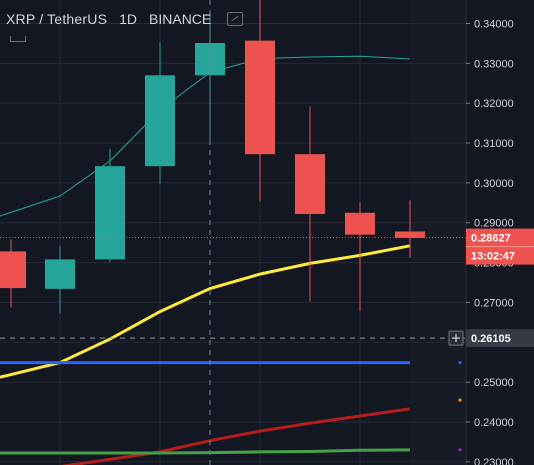 This screenshot has width=534, height=465. I want to click on add-plus-icon, so click(456, 338).